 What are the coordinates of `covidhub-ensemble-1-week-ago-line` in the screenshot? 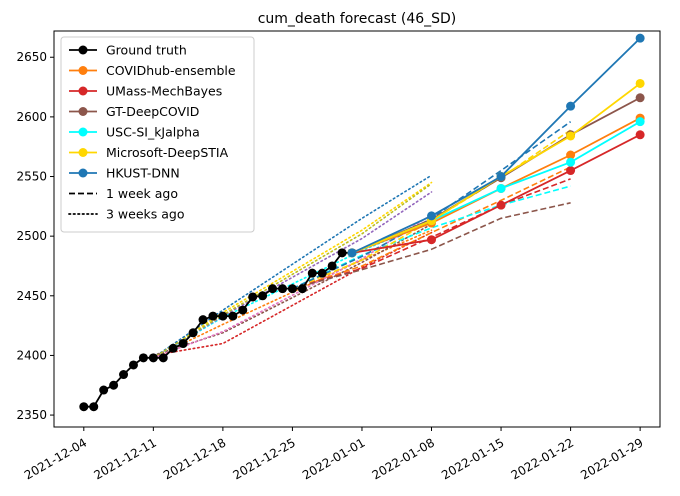 It's located at (431, 228).